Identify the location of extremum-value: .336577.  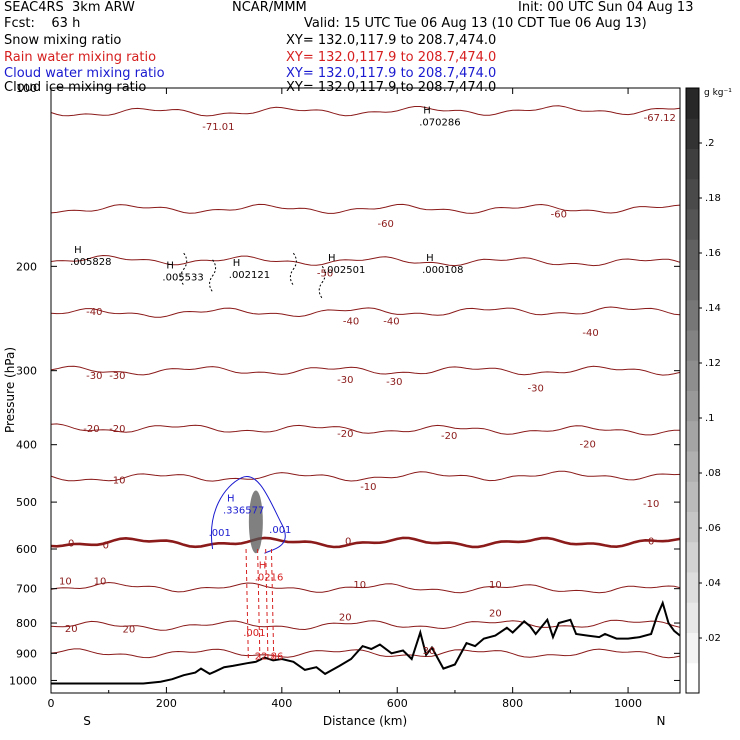
(243, 511).